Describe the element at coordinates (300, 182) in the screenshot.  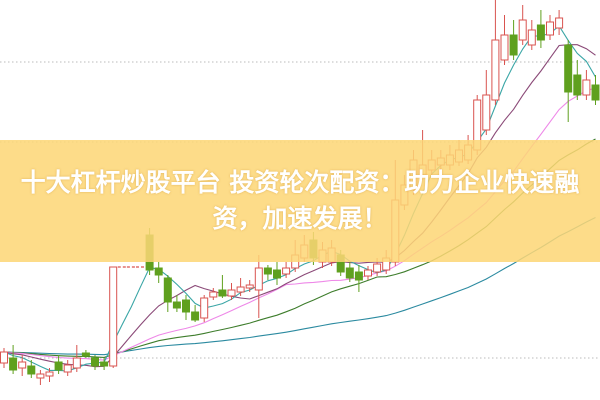
I see `headline-line-1: 十大杠杆炒股平台 投资轮次配资：助力企业快速融` at that location.